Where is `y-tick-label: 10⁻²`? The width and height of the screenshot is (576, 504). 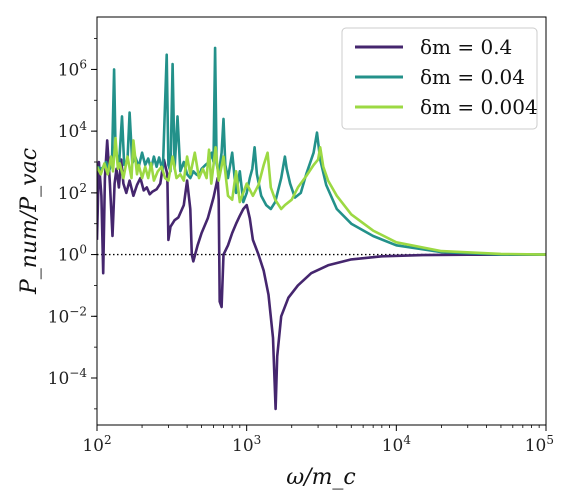
y-tick-label: 10⁻² is located at coordinates (67, 315).